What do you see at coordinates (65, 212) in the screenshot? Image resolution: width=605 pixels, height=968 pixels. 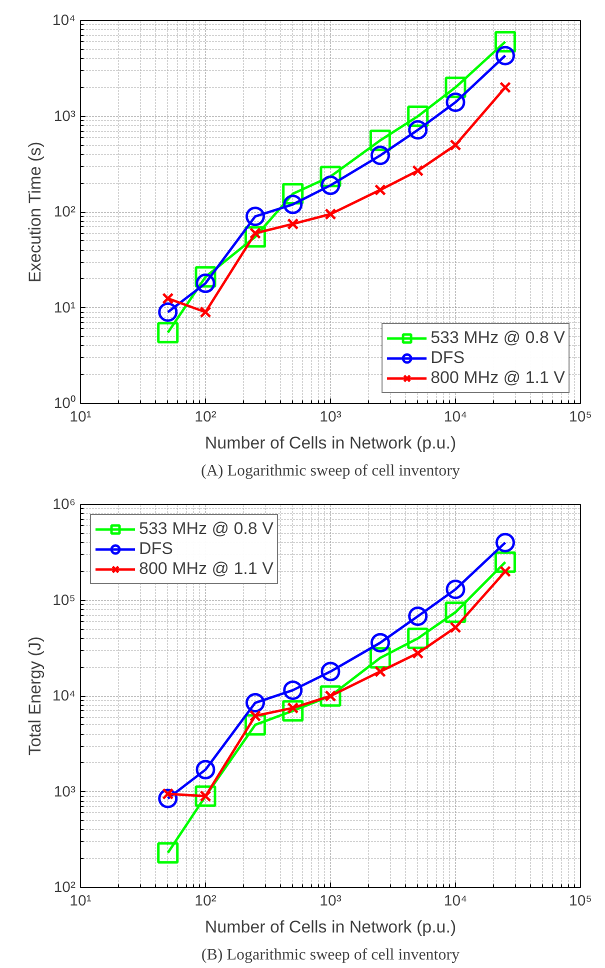 I see `y-tick-label: 10²` at bounding box center [65, 212].